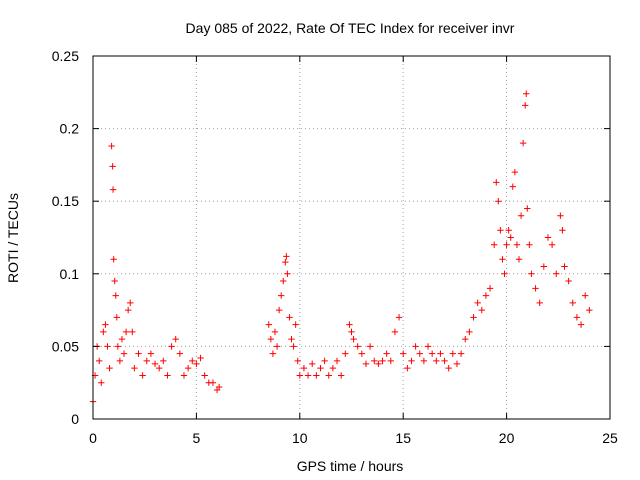 This screenshot has height=480, width=640. I want to click on x-tick-label: 20, so click(507, 438).